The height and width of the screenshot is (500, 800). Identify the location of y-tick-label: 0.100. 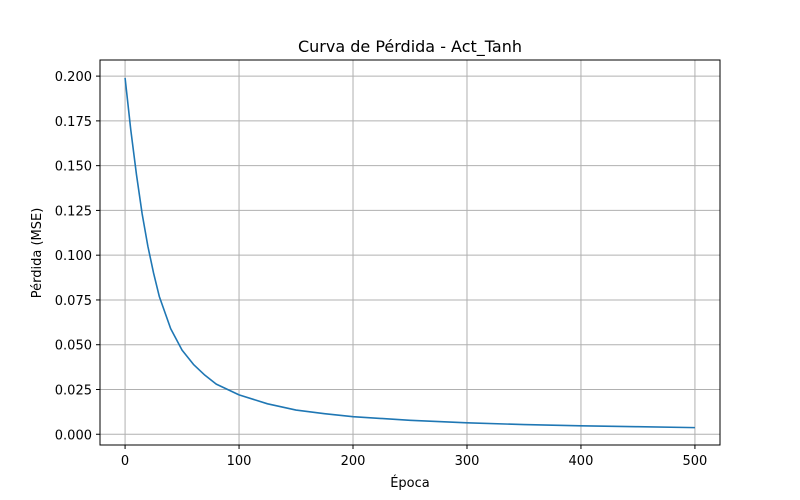
(73, 256).